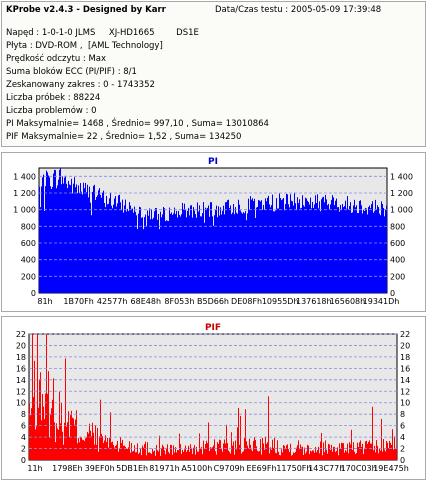  Describe the element at coordinates (21, 380) in the screenshot. I see `pif-ytick-left: 14` at that location.